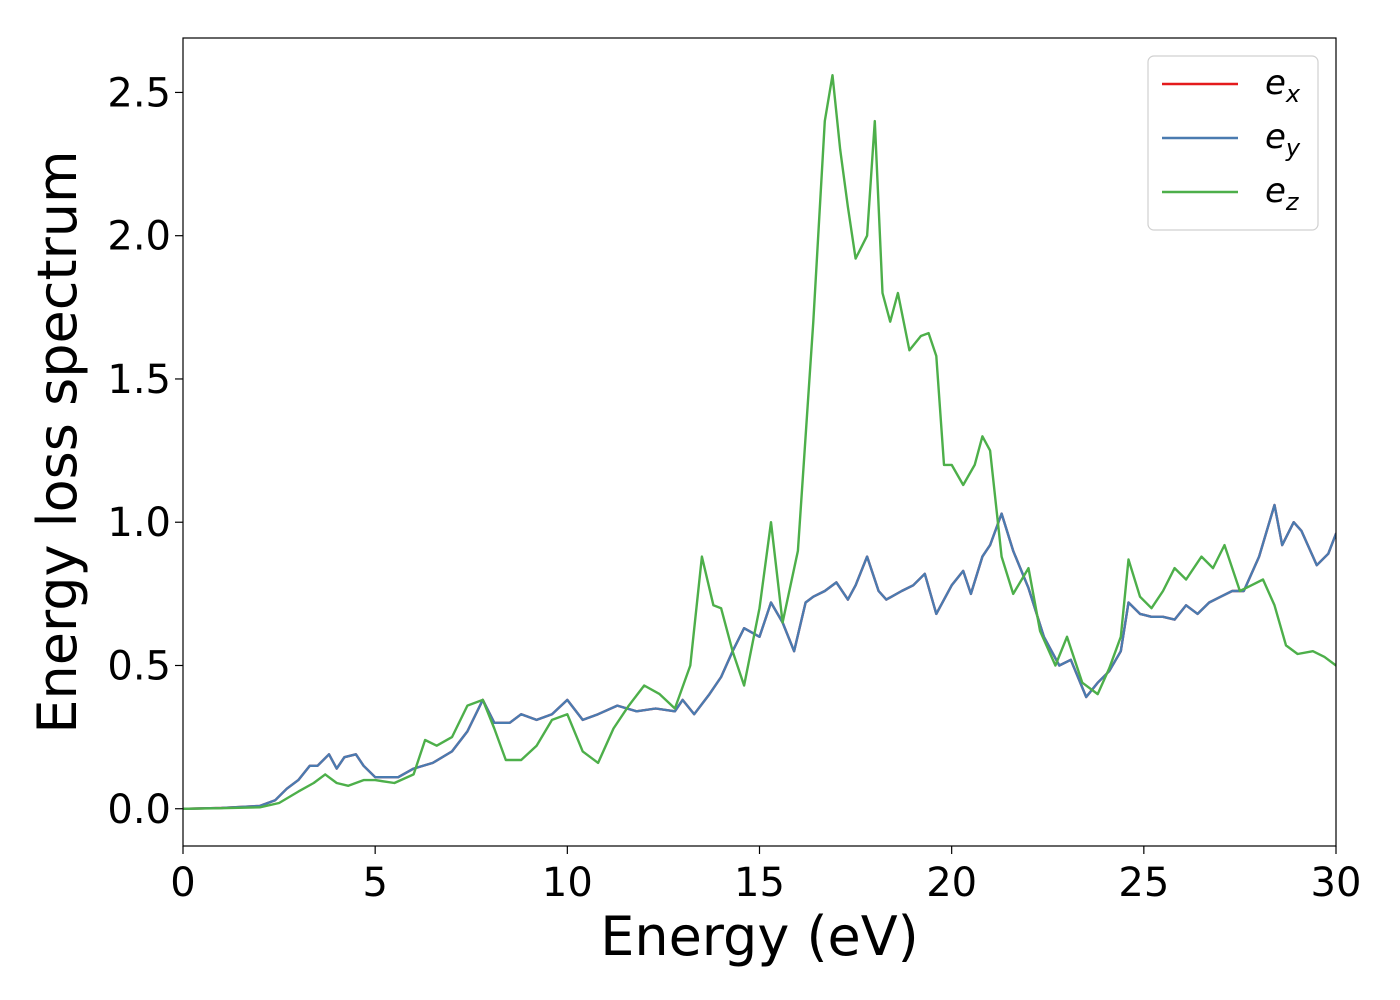  Describe the element at coordinates (1143, 883) in the screenshot. I see `x-tick-label: 25` at that location.